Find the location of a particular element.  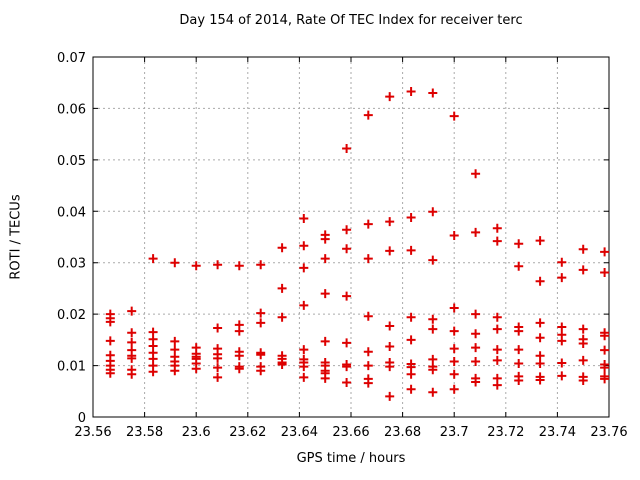

x-tick-label: 23.56 is located at coordinates (92, 432).